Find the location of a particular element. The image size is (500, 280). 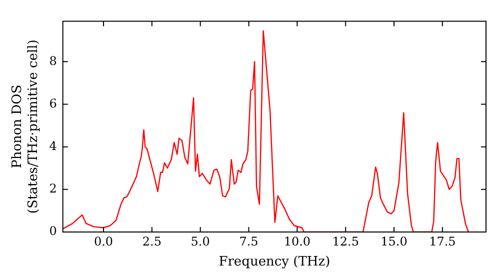

y-tick-label: 8 is located at coordinates (53, 61).